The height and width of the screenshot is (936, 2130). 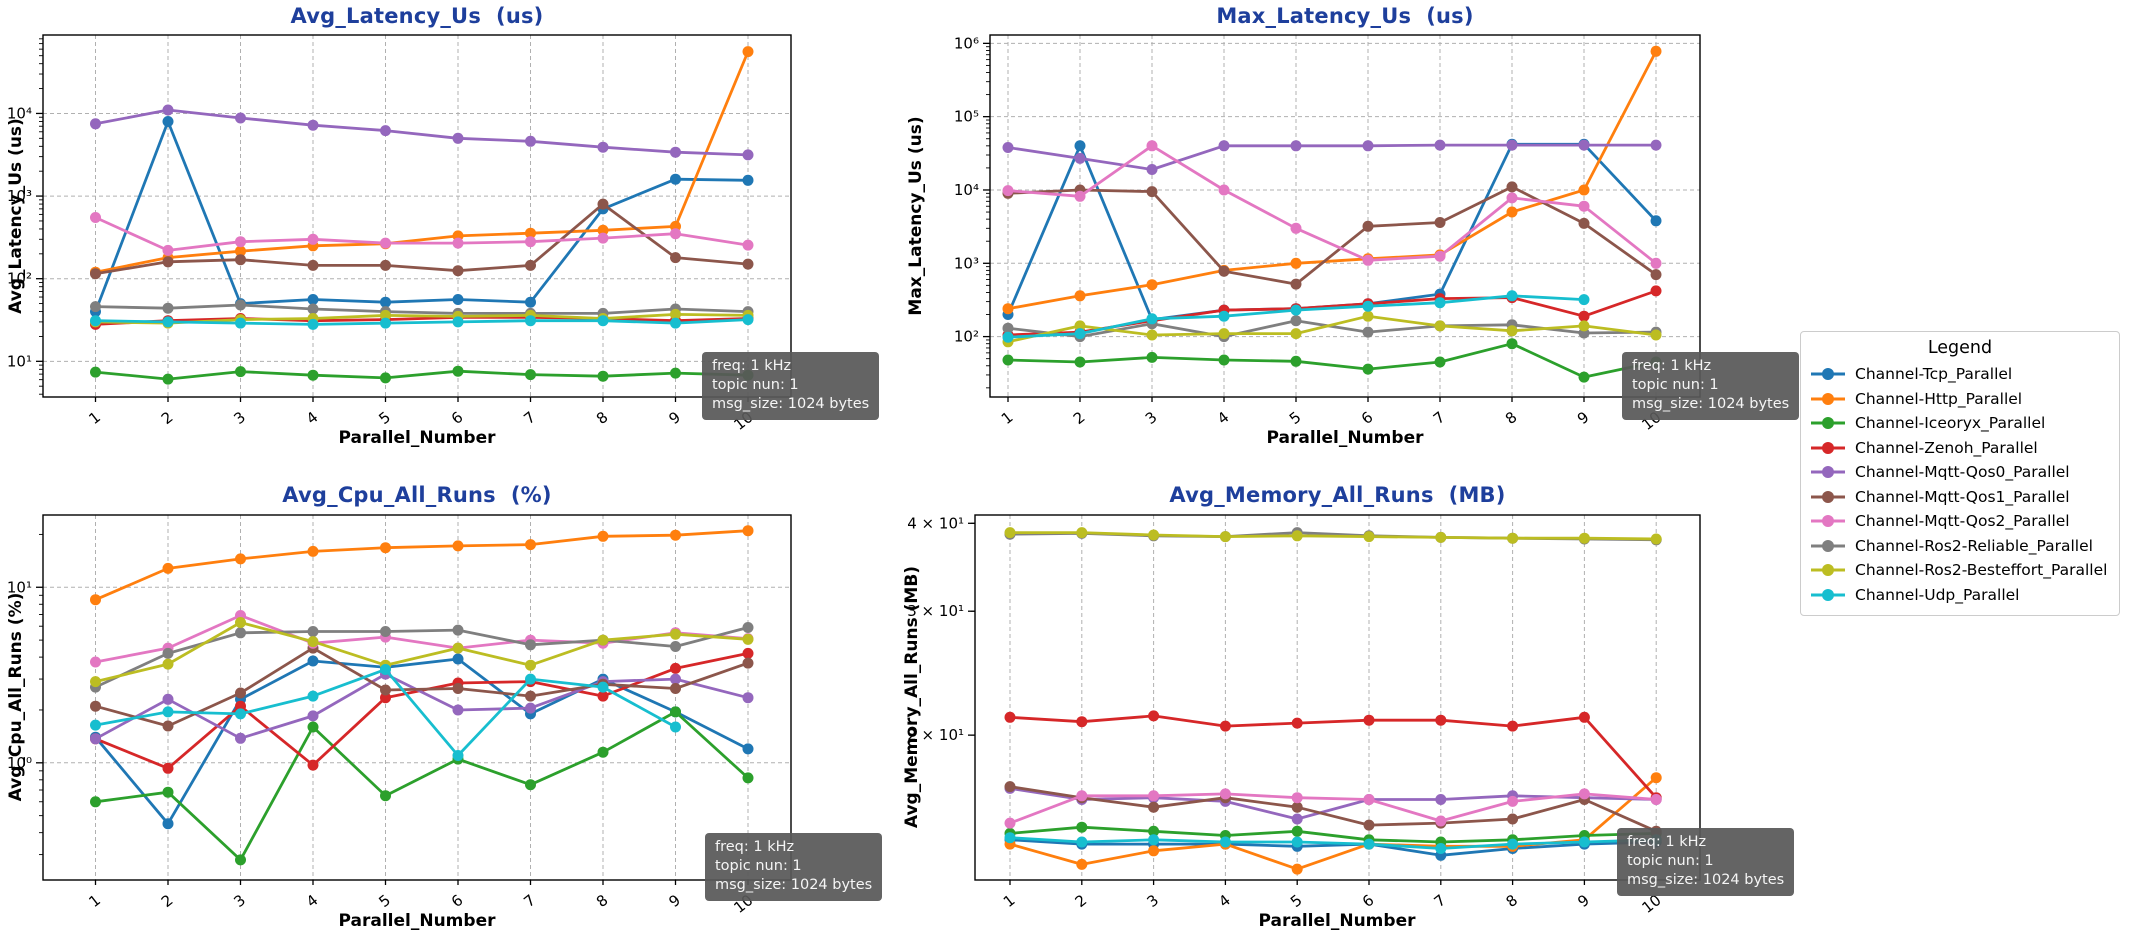 What do you see at coordinates (1439, 418) in the screenshot?
I see `x-tick-label: 7` at bounding box center [1439, 418].